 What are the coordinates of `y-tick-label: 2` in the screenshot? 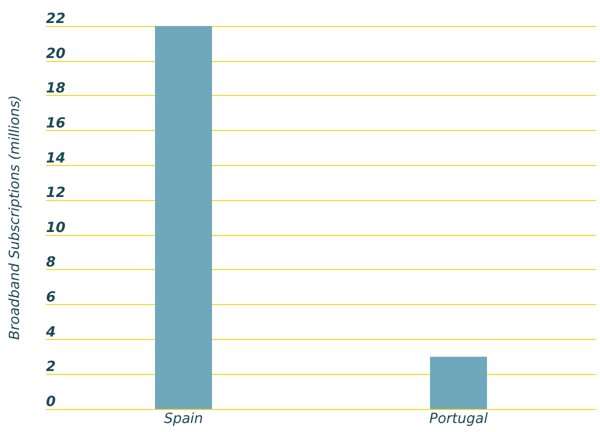 It's located at (51, 367).